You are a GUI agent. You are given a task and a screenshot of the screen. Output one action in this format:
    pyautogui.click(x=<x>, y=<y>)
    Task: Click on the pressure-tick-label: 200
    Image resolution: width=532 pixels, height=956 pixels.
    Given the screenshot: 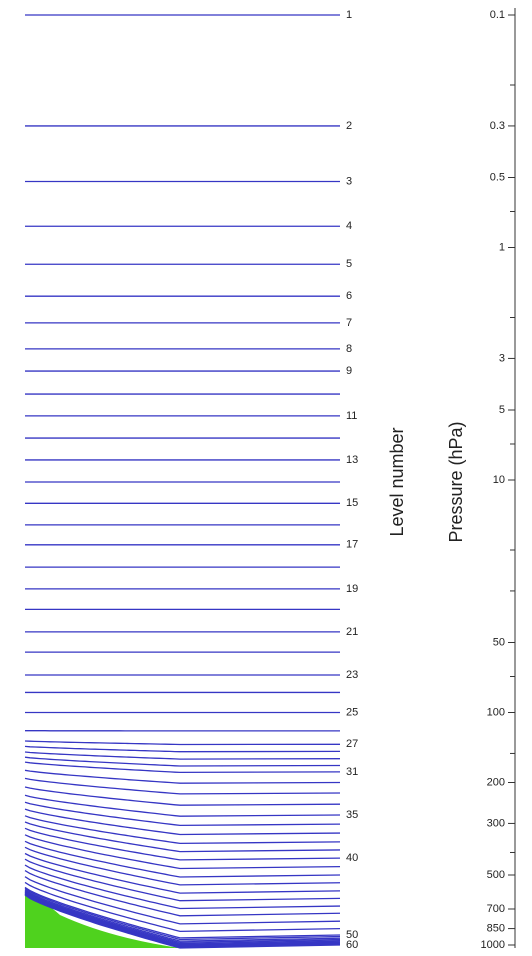 What is the action you would take?
    pyautogui.click(x=496, y=782)
    